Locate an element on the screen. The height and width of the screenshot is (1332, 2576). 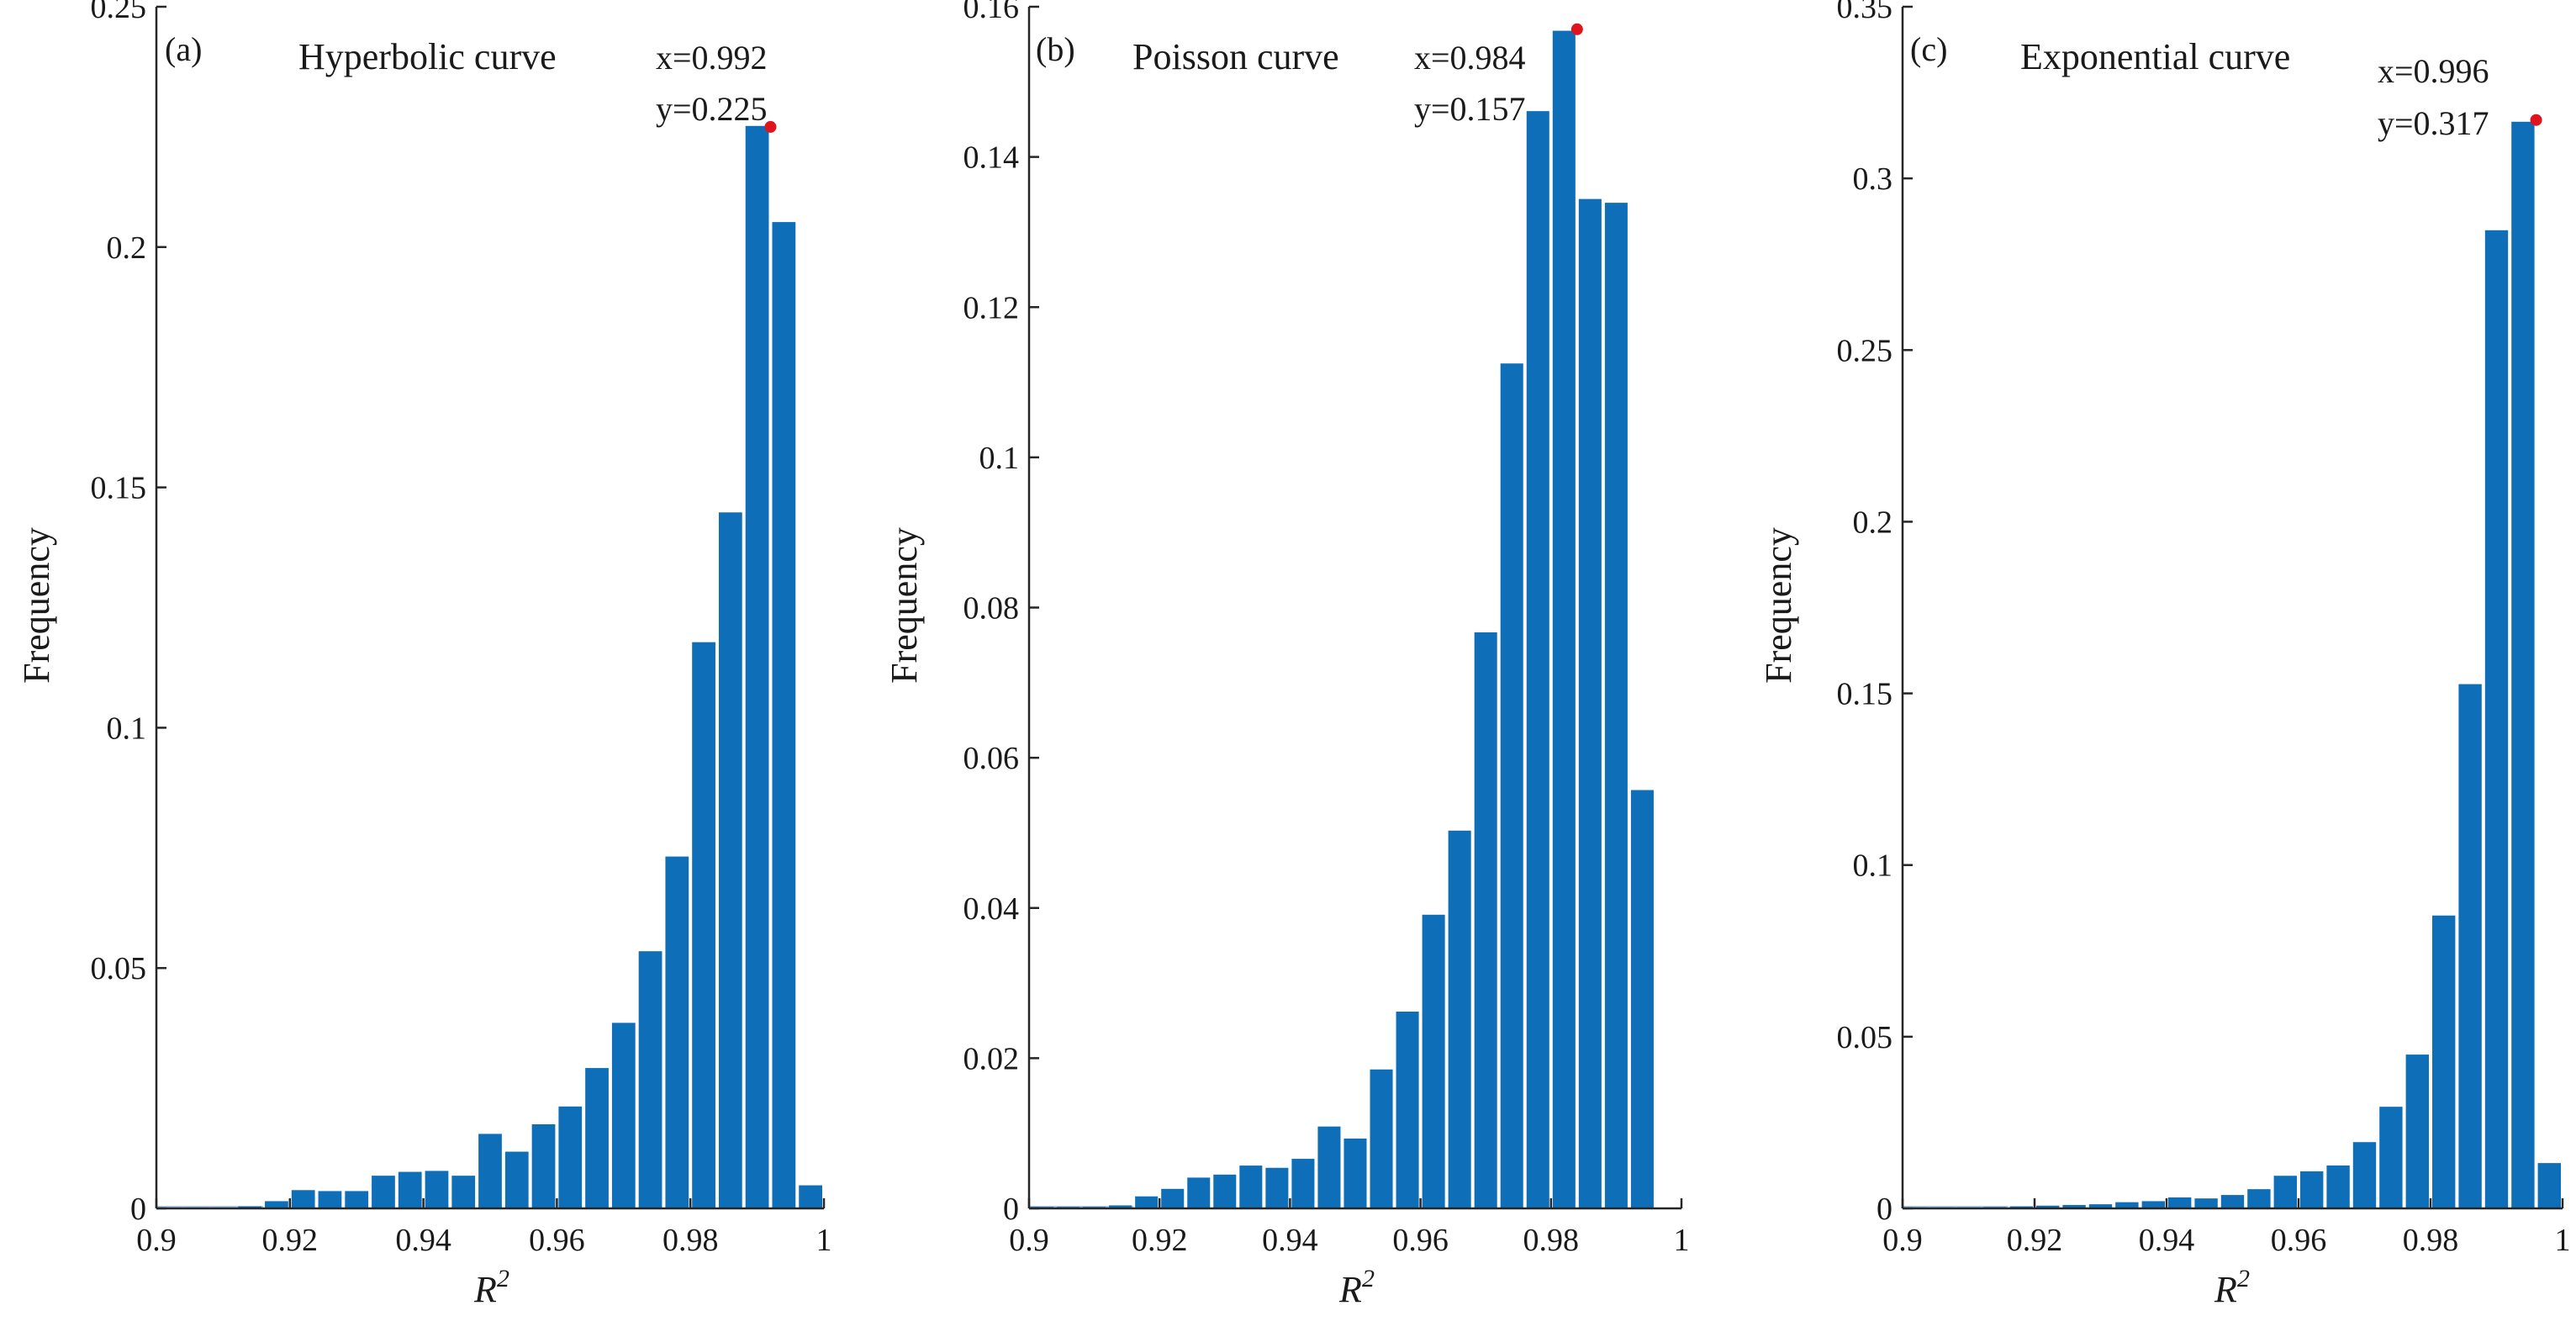
y-tick-label-c-6: 0.3 is located at coordinates (1873, 179).